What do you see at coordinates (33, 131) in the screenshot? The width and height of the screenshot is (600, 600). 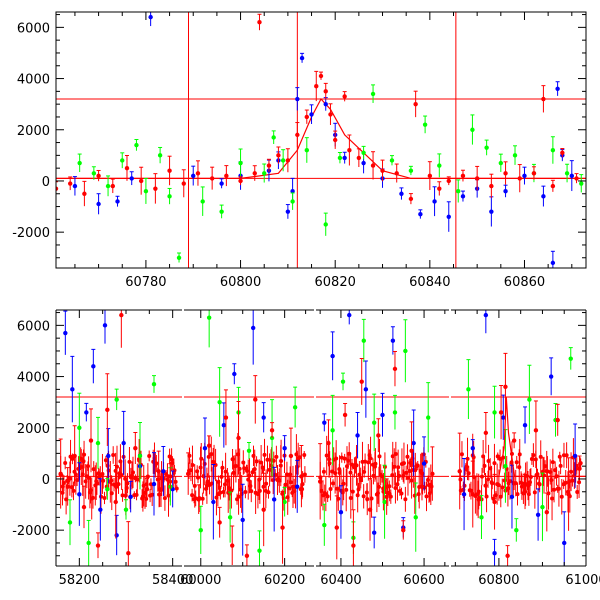 I see `top-y-tick-label: 2000` at bounding box center [33, 131].